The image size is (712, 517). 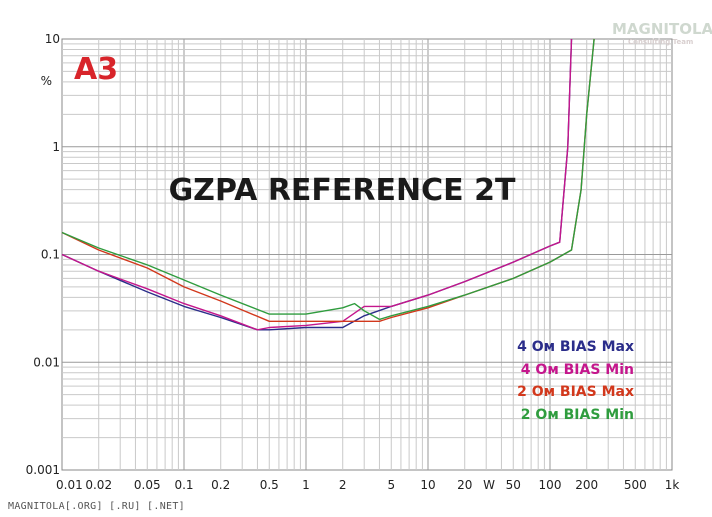 What do you see at coordinates (269, 485) in the screenshot?
I see `x-tick-label: 0.5` at bounding box center [269, 485].